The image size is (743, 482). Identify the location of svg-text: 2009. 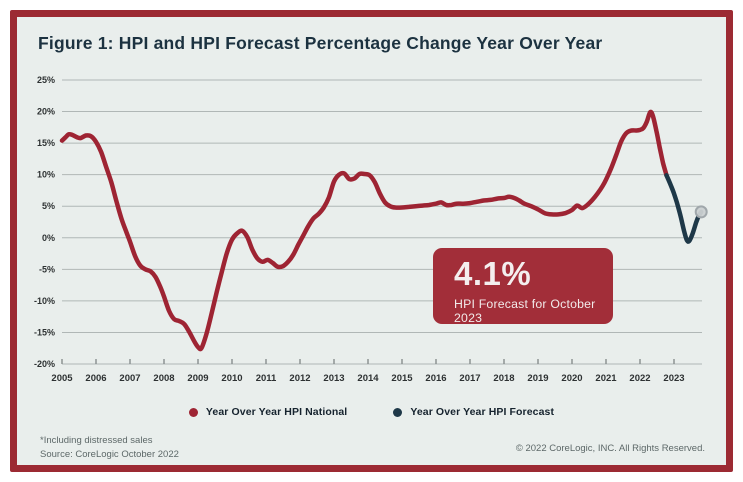
(197, 378).